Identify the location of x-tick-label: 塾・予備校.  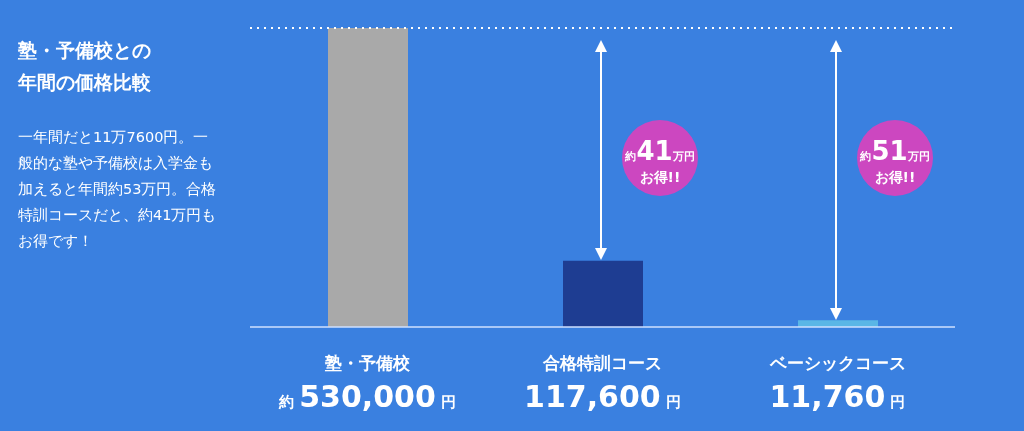
(367, 363).